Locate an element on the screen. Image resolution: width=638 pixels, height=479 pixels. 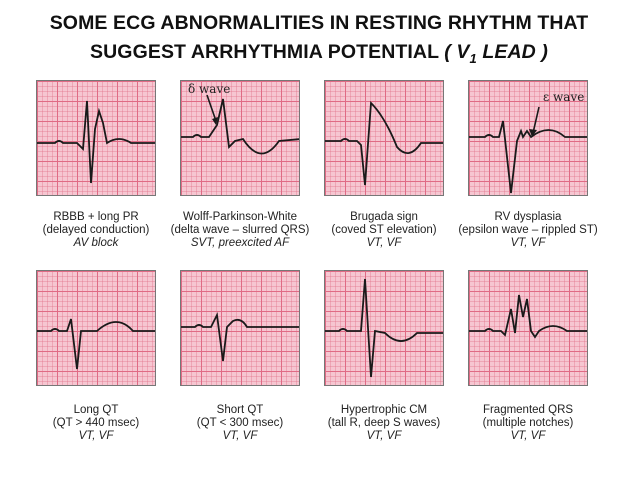
caption-short-qt: Short QT (QT < 300 msec) VT, VF is located at coordinates (240, 423).